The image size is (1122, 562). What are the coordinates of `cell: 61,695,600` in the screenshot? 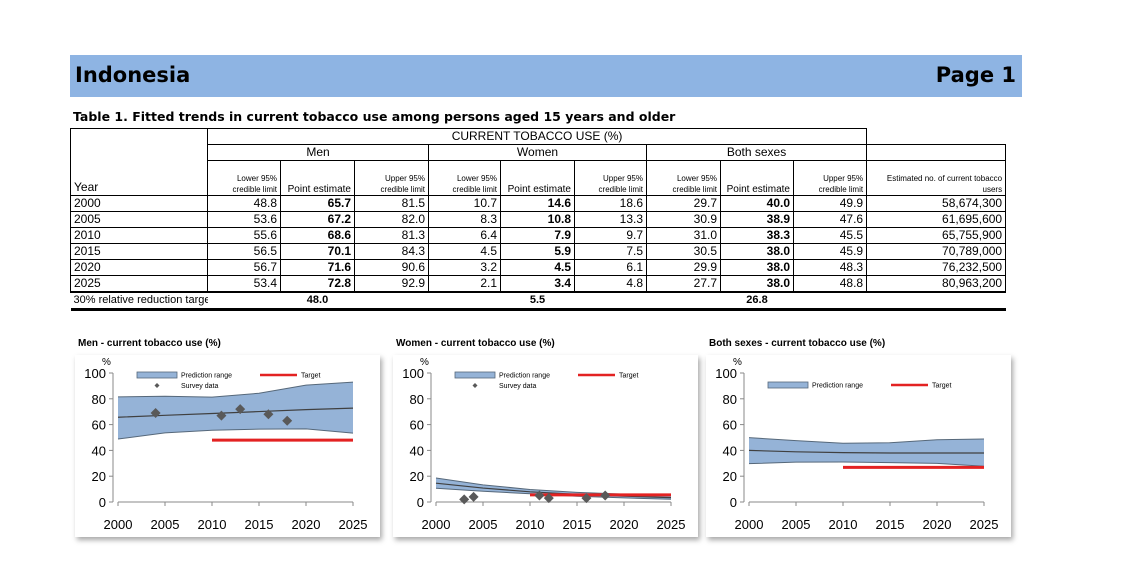 It's located at (936, 219).